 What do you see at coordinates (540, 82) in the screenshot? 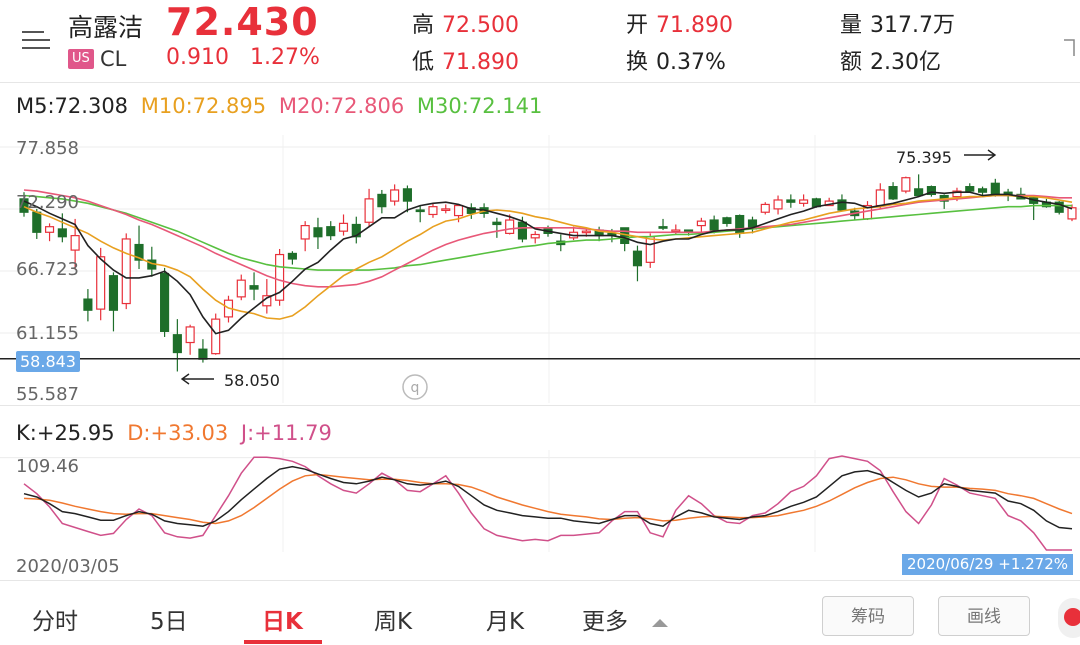
I see `header-divider` at bounding box center [540, 82].